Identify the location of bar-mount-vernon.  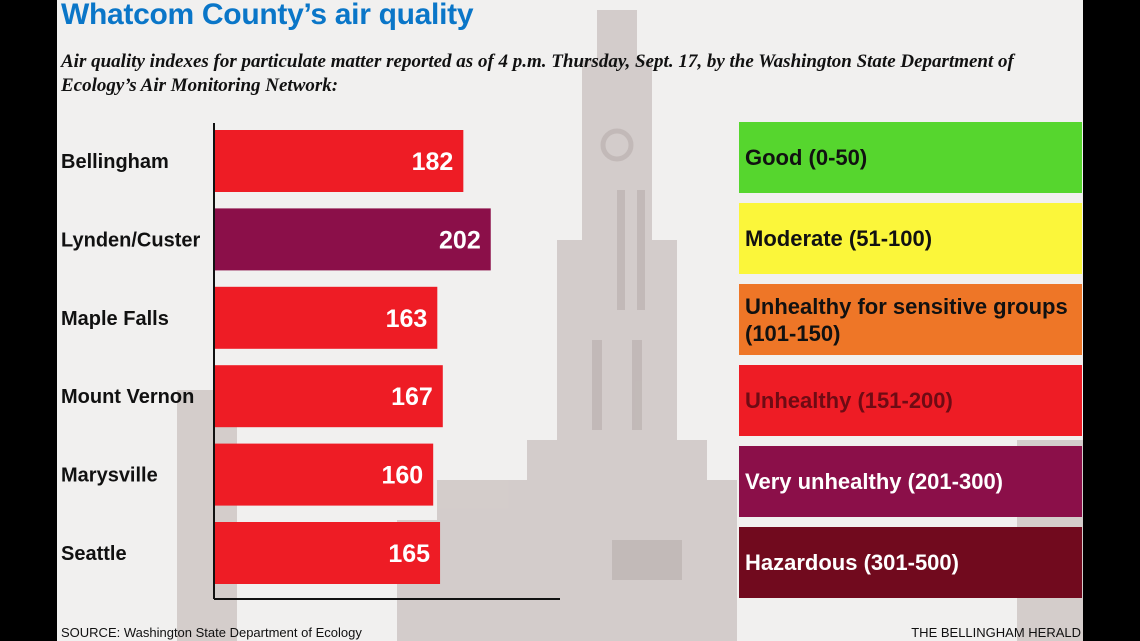
(328, 396).